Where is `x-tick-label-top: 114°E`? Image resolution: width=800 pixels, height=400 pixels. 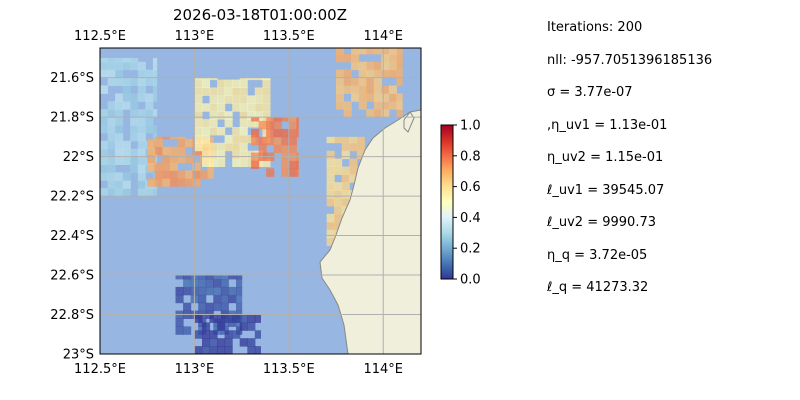 x-tick-label-top: 114°E is located at coordinates (383, 36).